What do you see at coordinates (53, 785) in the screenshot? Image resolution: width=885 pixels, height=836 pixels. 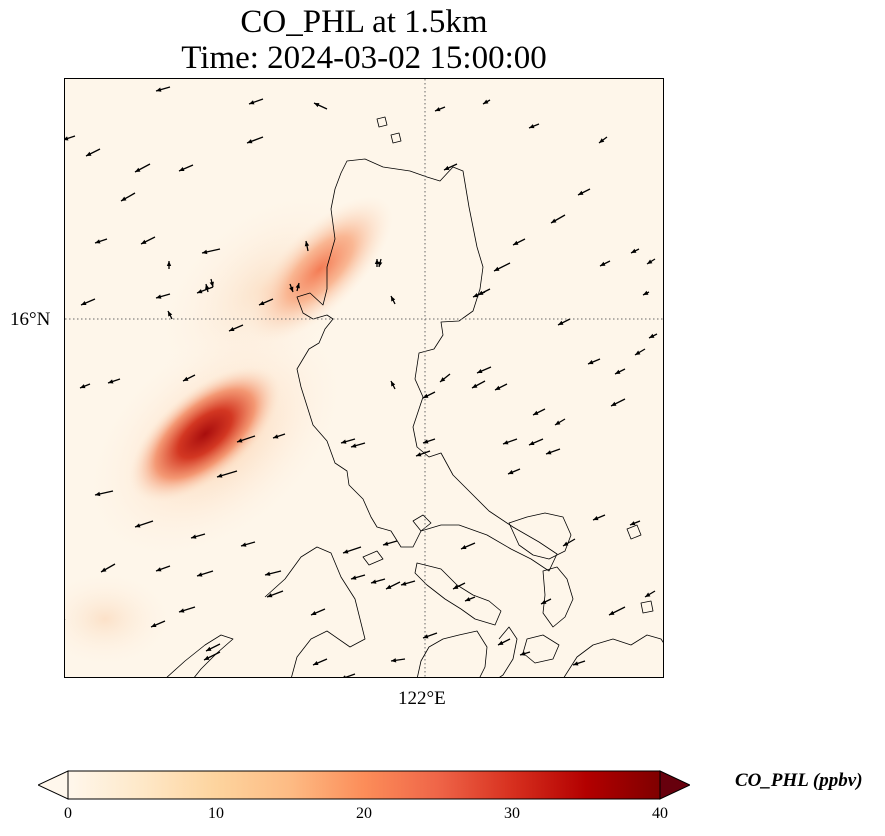 I see `colorbar-extend-low` at bounding box center [53, 785].